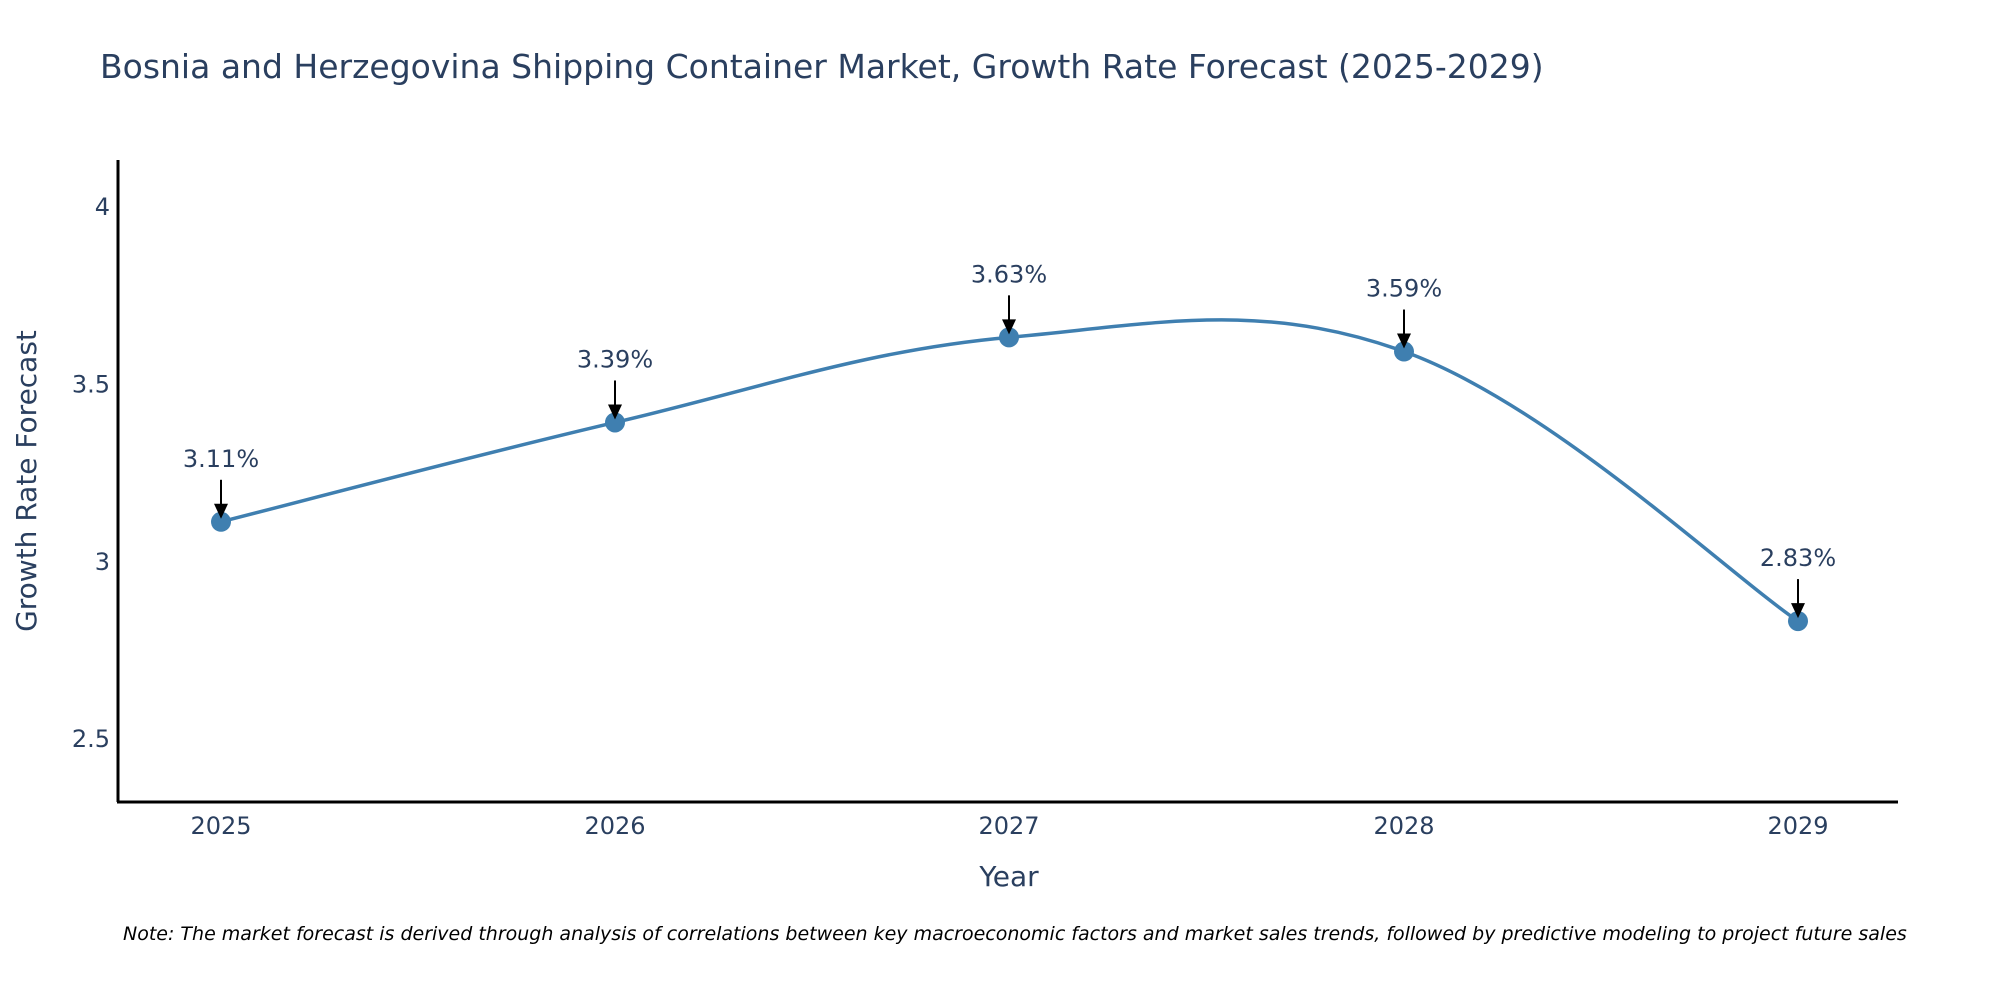 The width and height of the screenshot is (2000, 1000). What do you see at coordinates (221, 459) in the screenshot?
I see `data-label: 3.11%` at bounding box center [221, 459].